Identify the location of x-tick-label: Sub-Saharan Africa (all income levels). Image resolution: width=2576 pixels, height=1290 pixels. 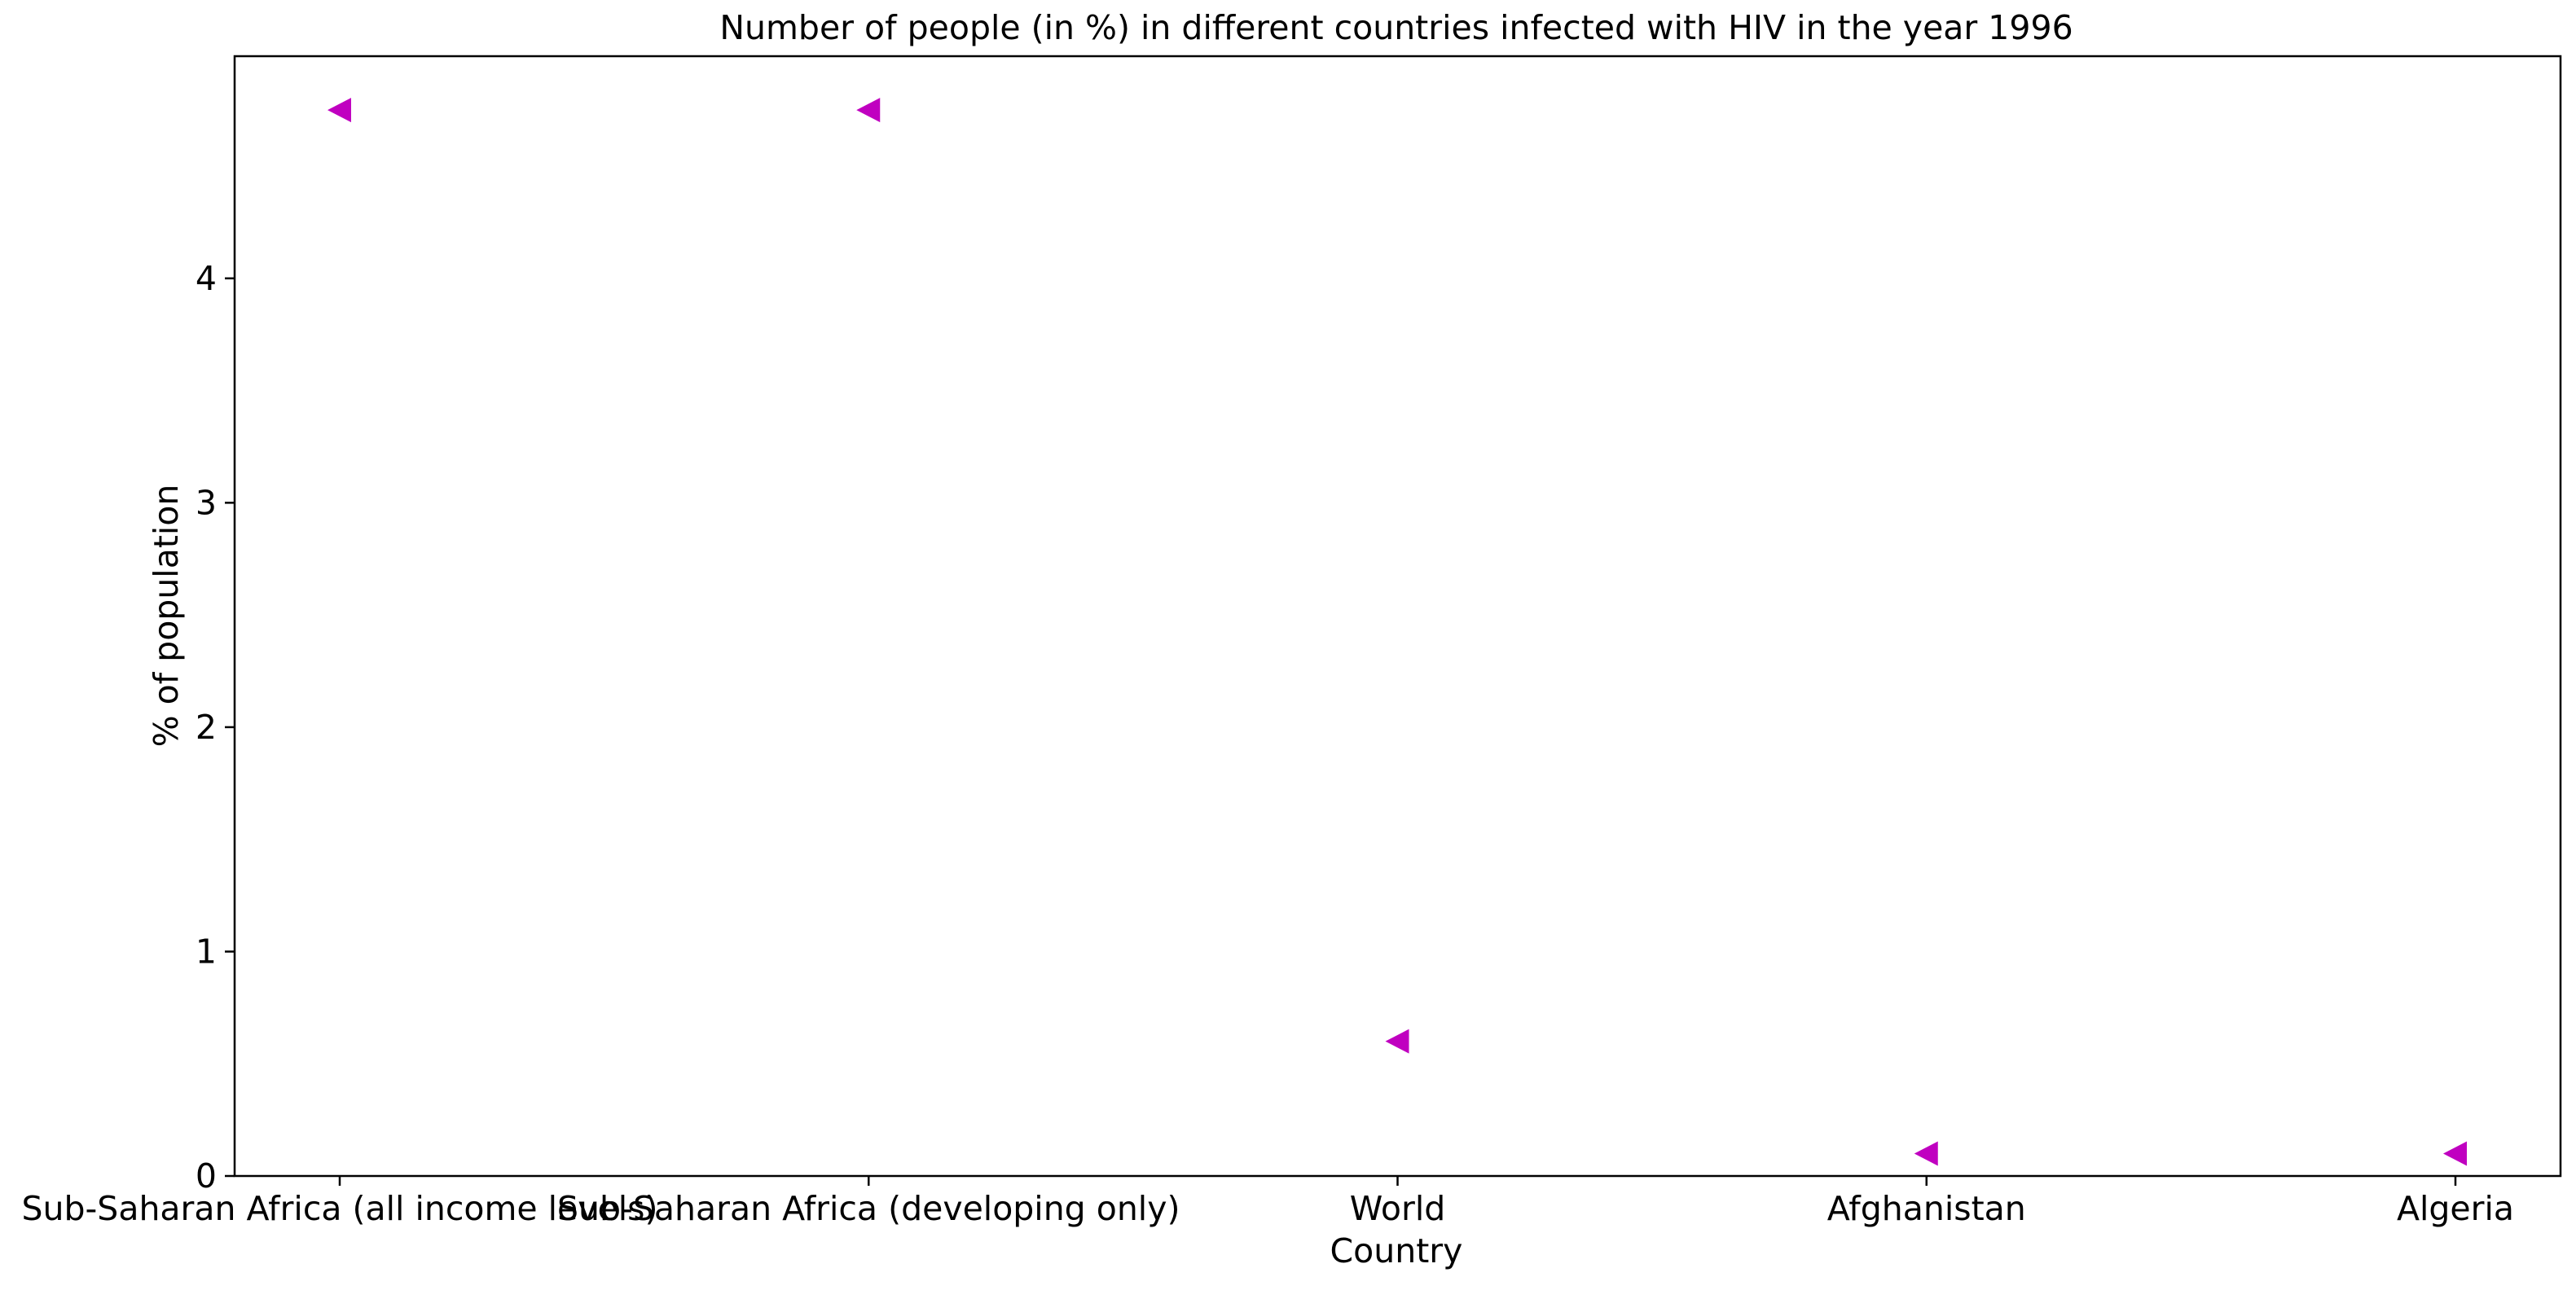
(339, 1209).